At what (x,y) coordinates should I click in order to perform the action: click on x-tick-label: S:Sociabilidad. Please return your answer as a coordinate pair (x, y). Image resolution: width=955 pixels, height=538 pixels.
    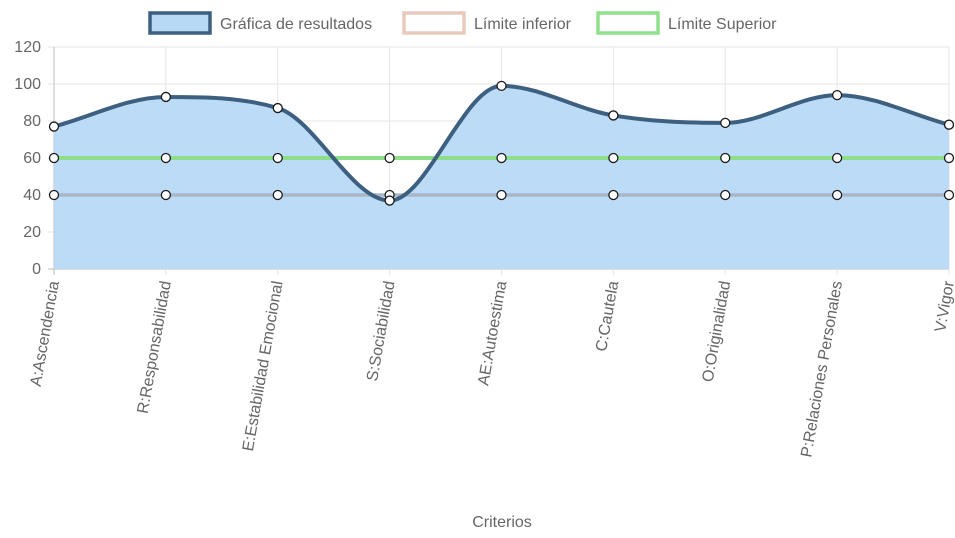
    Looking at the image, I should click on (381, 331).